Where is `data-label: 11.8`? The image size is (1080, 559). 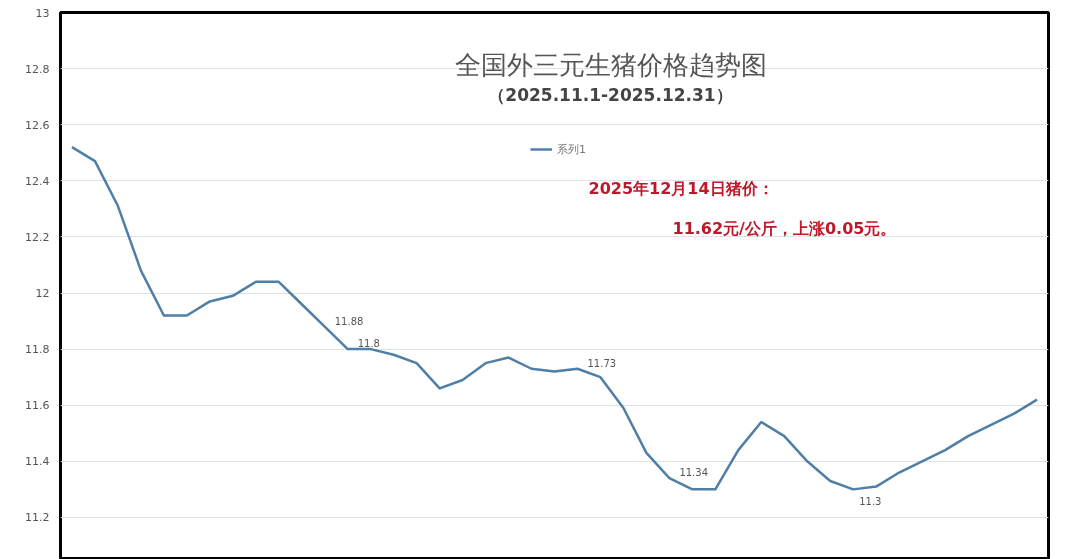
data-label: 11.8 is located at coordinates (368, 344).